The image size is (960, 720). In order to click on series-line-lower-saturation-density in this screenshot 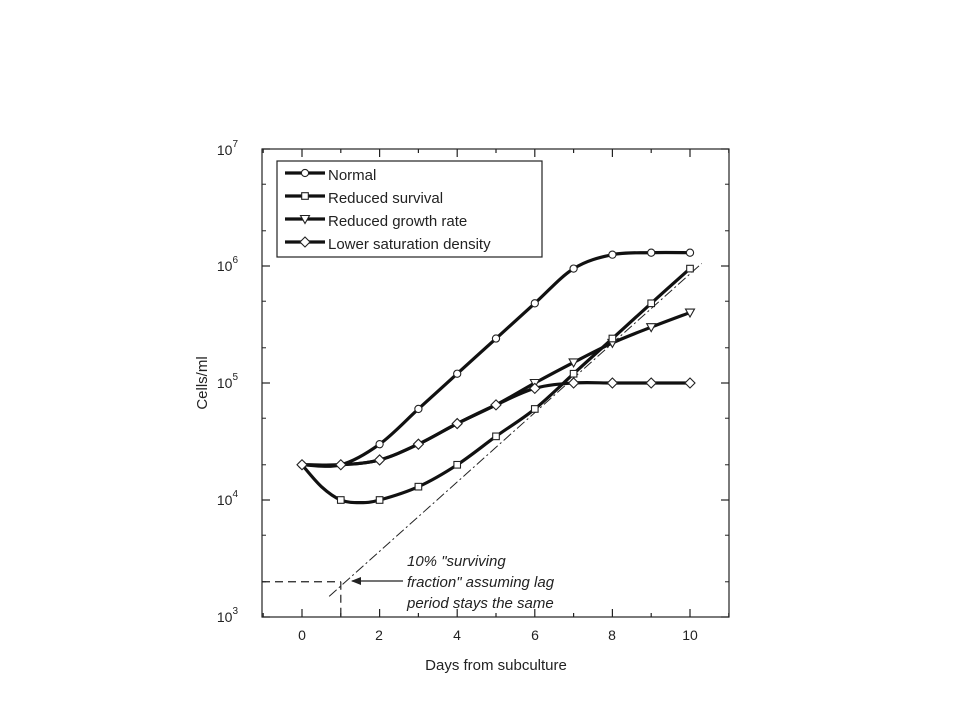, I will do `click(496, 424)`.